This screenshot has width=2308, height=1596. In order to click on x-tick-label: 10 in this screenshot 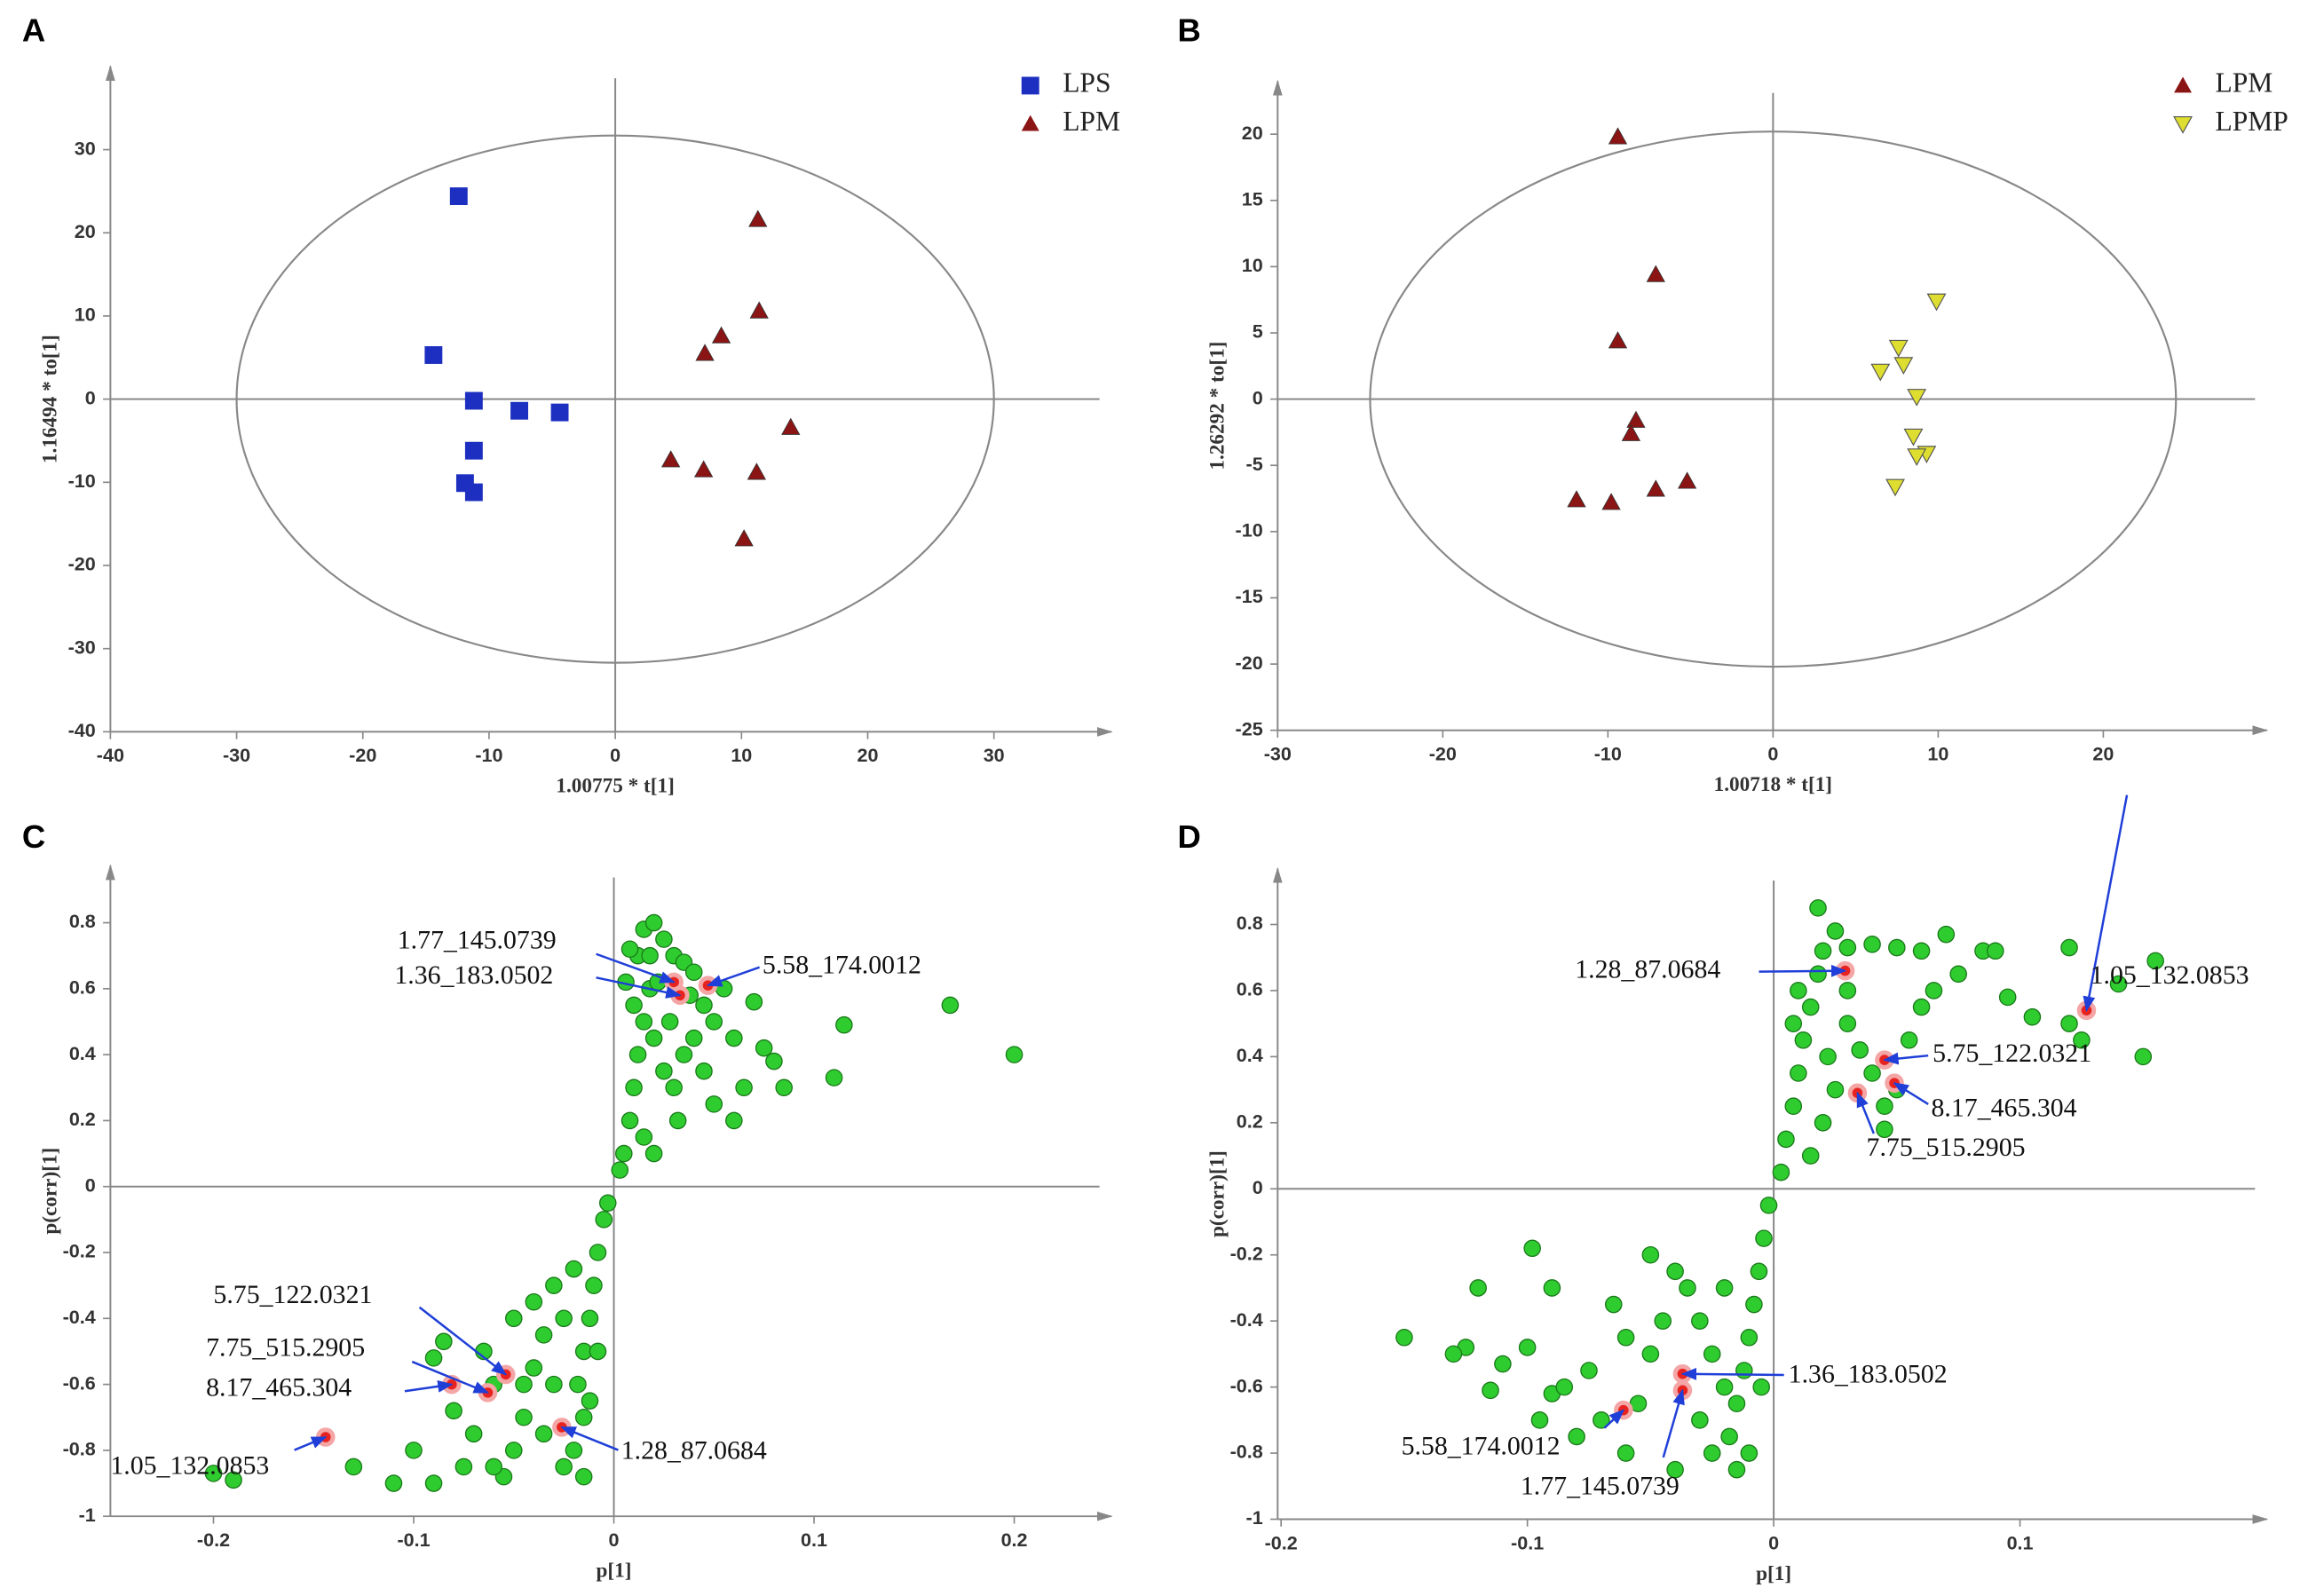, I will do `click(1938, 754)`.